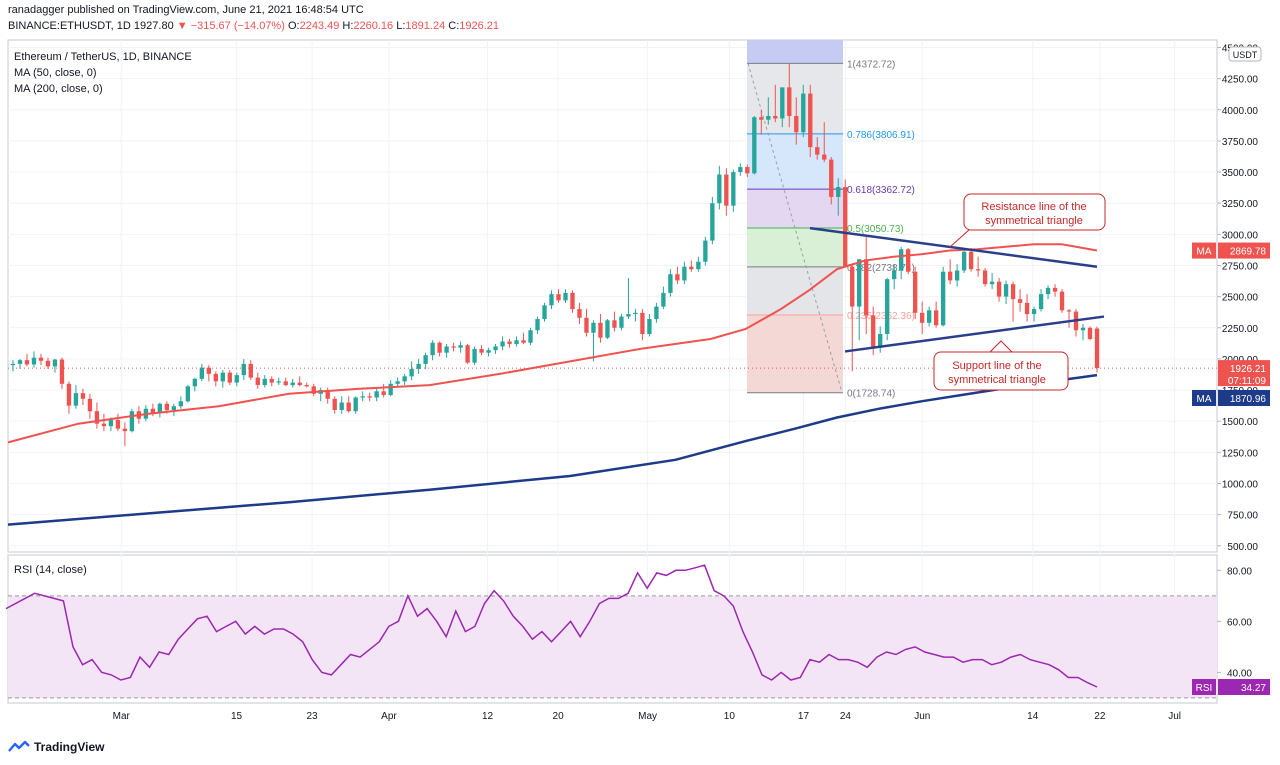  What do you see at coordinates (1204, 397) in the screenshot?
I see `ma200-badge-label-bg` at bounding box center [1204, 397].